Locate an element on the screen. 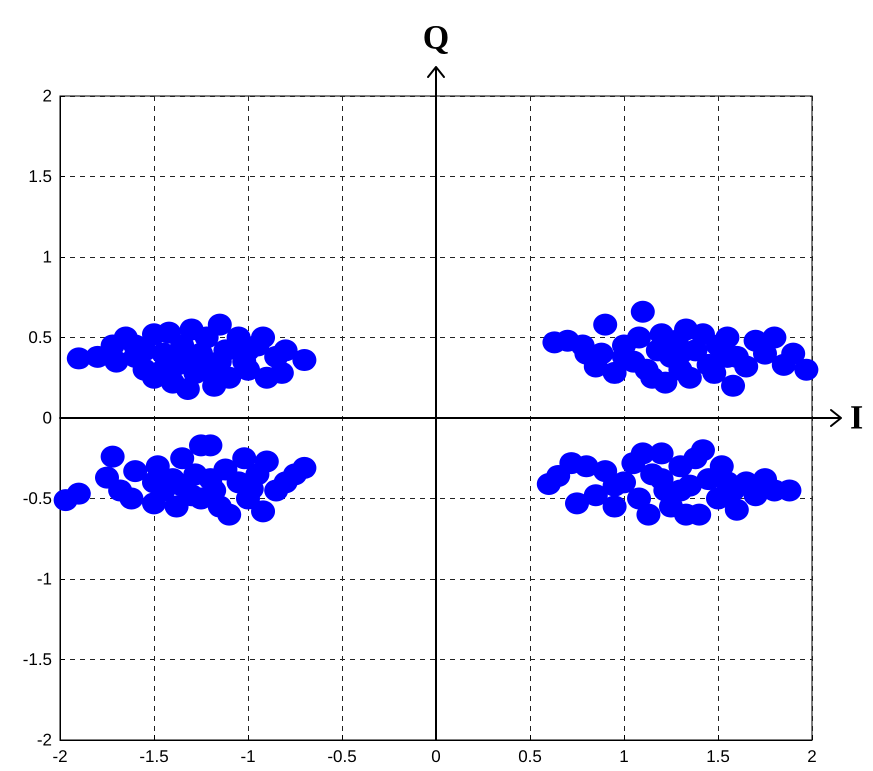  y-tick-label: 2 is located at coordinates (47, 96).